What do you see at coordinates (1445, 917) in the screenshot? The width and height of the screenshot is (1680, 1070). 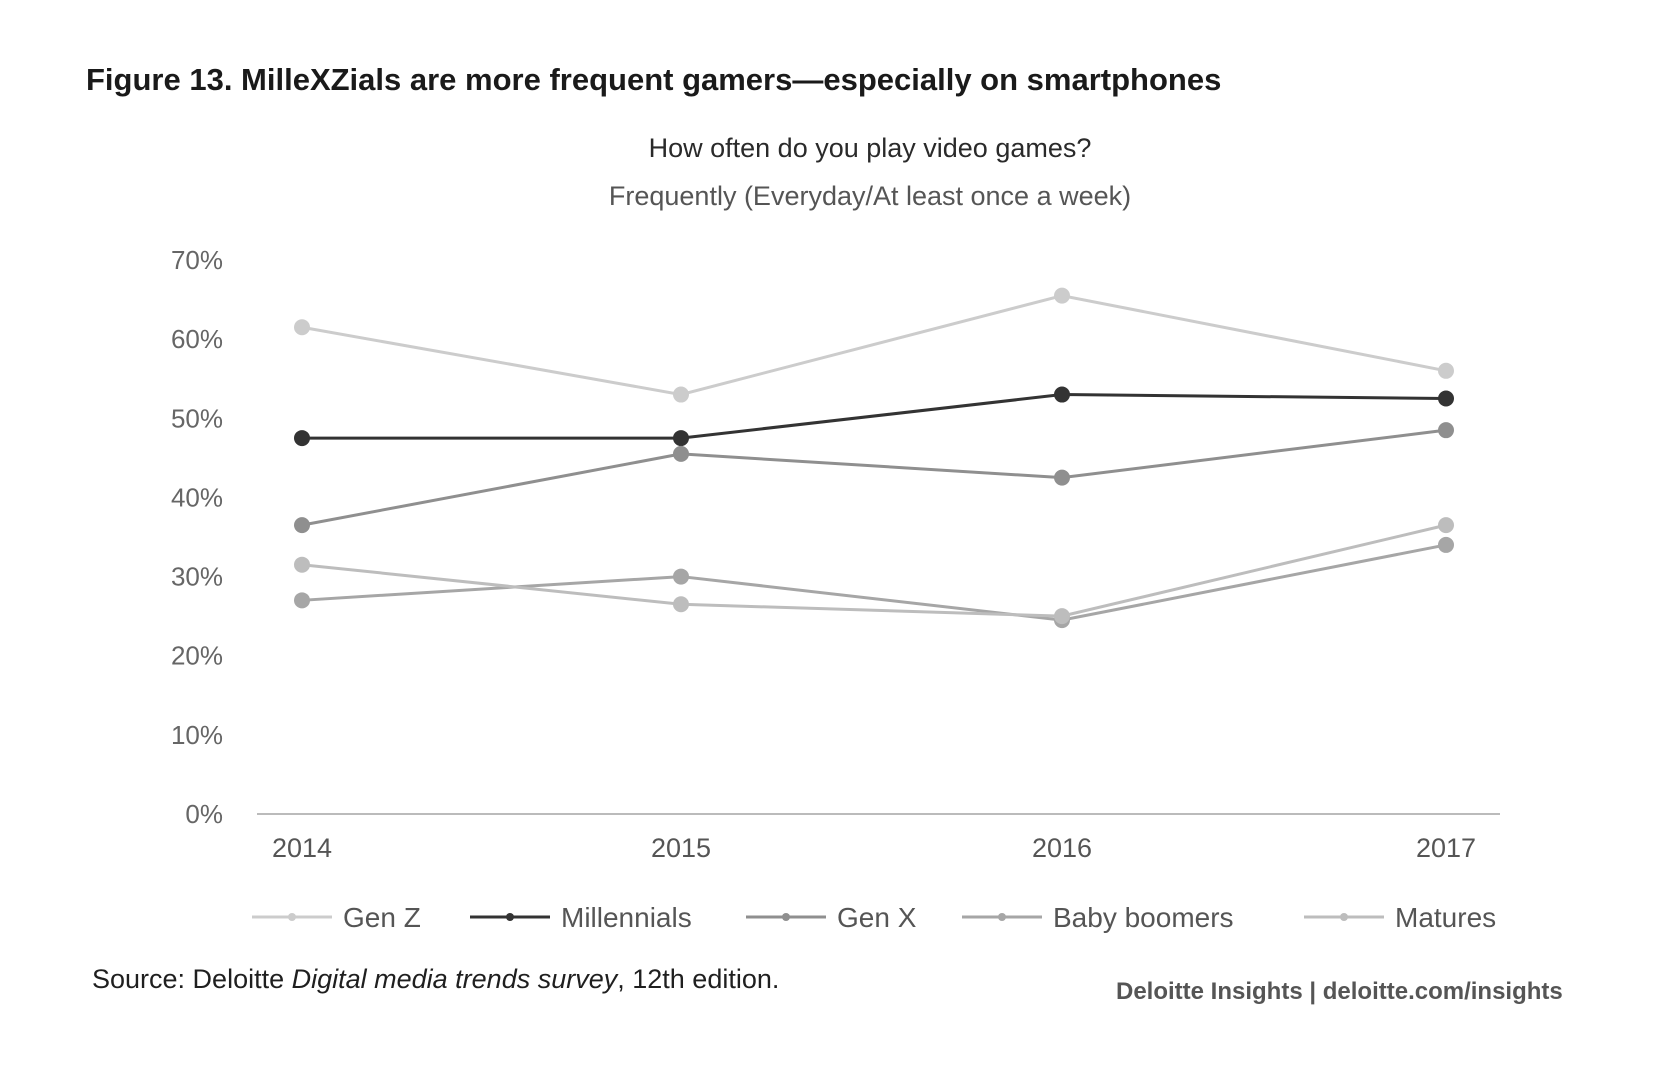 I see `legend-label: Matures` at bounding box center [1445, 917].